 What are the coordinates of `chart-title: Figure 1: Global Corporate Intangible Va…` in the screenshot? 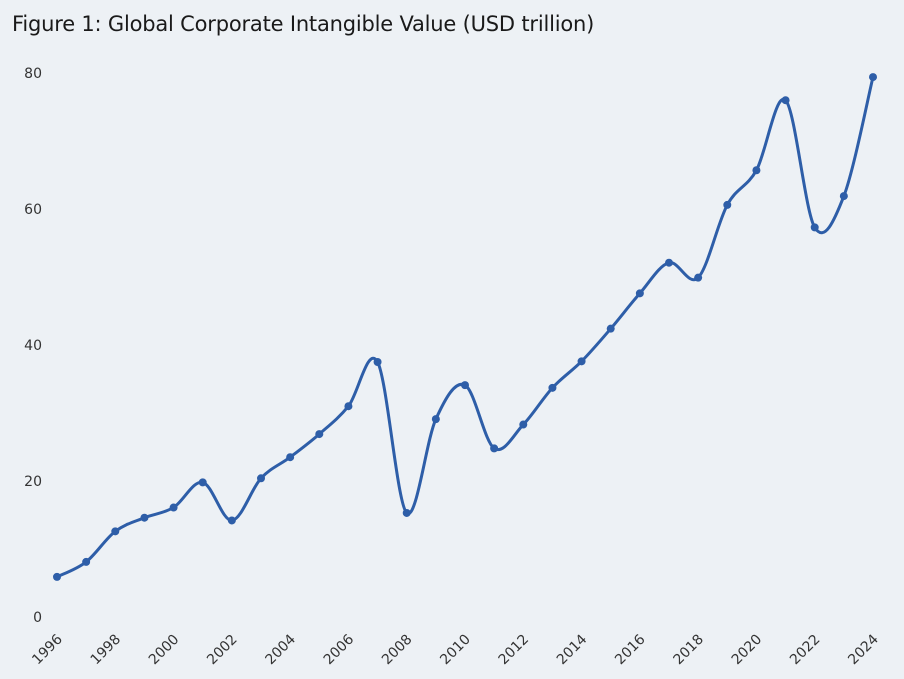 It's located at (303, 24).